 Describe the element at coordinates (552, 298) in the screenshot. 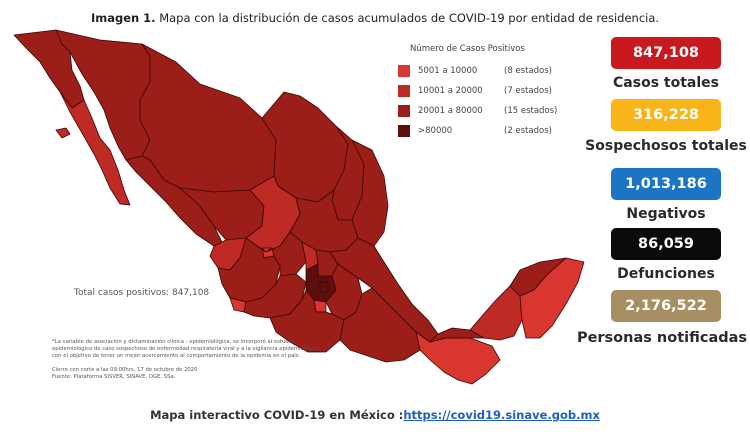

I see `state-quintana-roo` at that location.